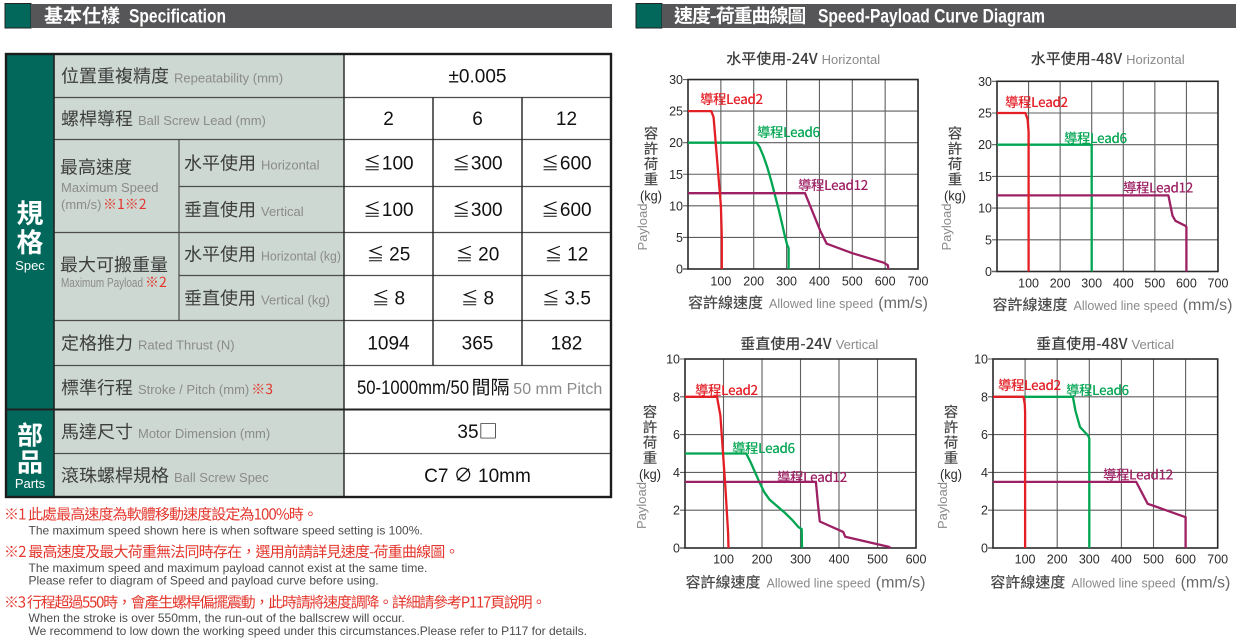 The height and width of the screenshot is (643, 1236). I want to click on svg-text: 365, so click(478, 344).